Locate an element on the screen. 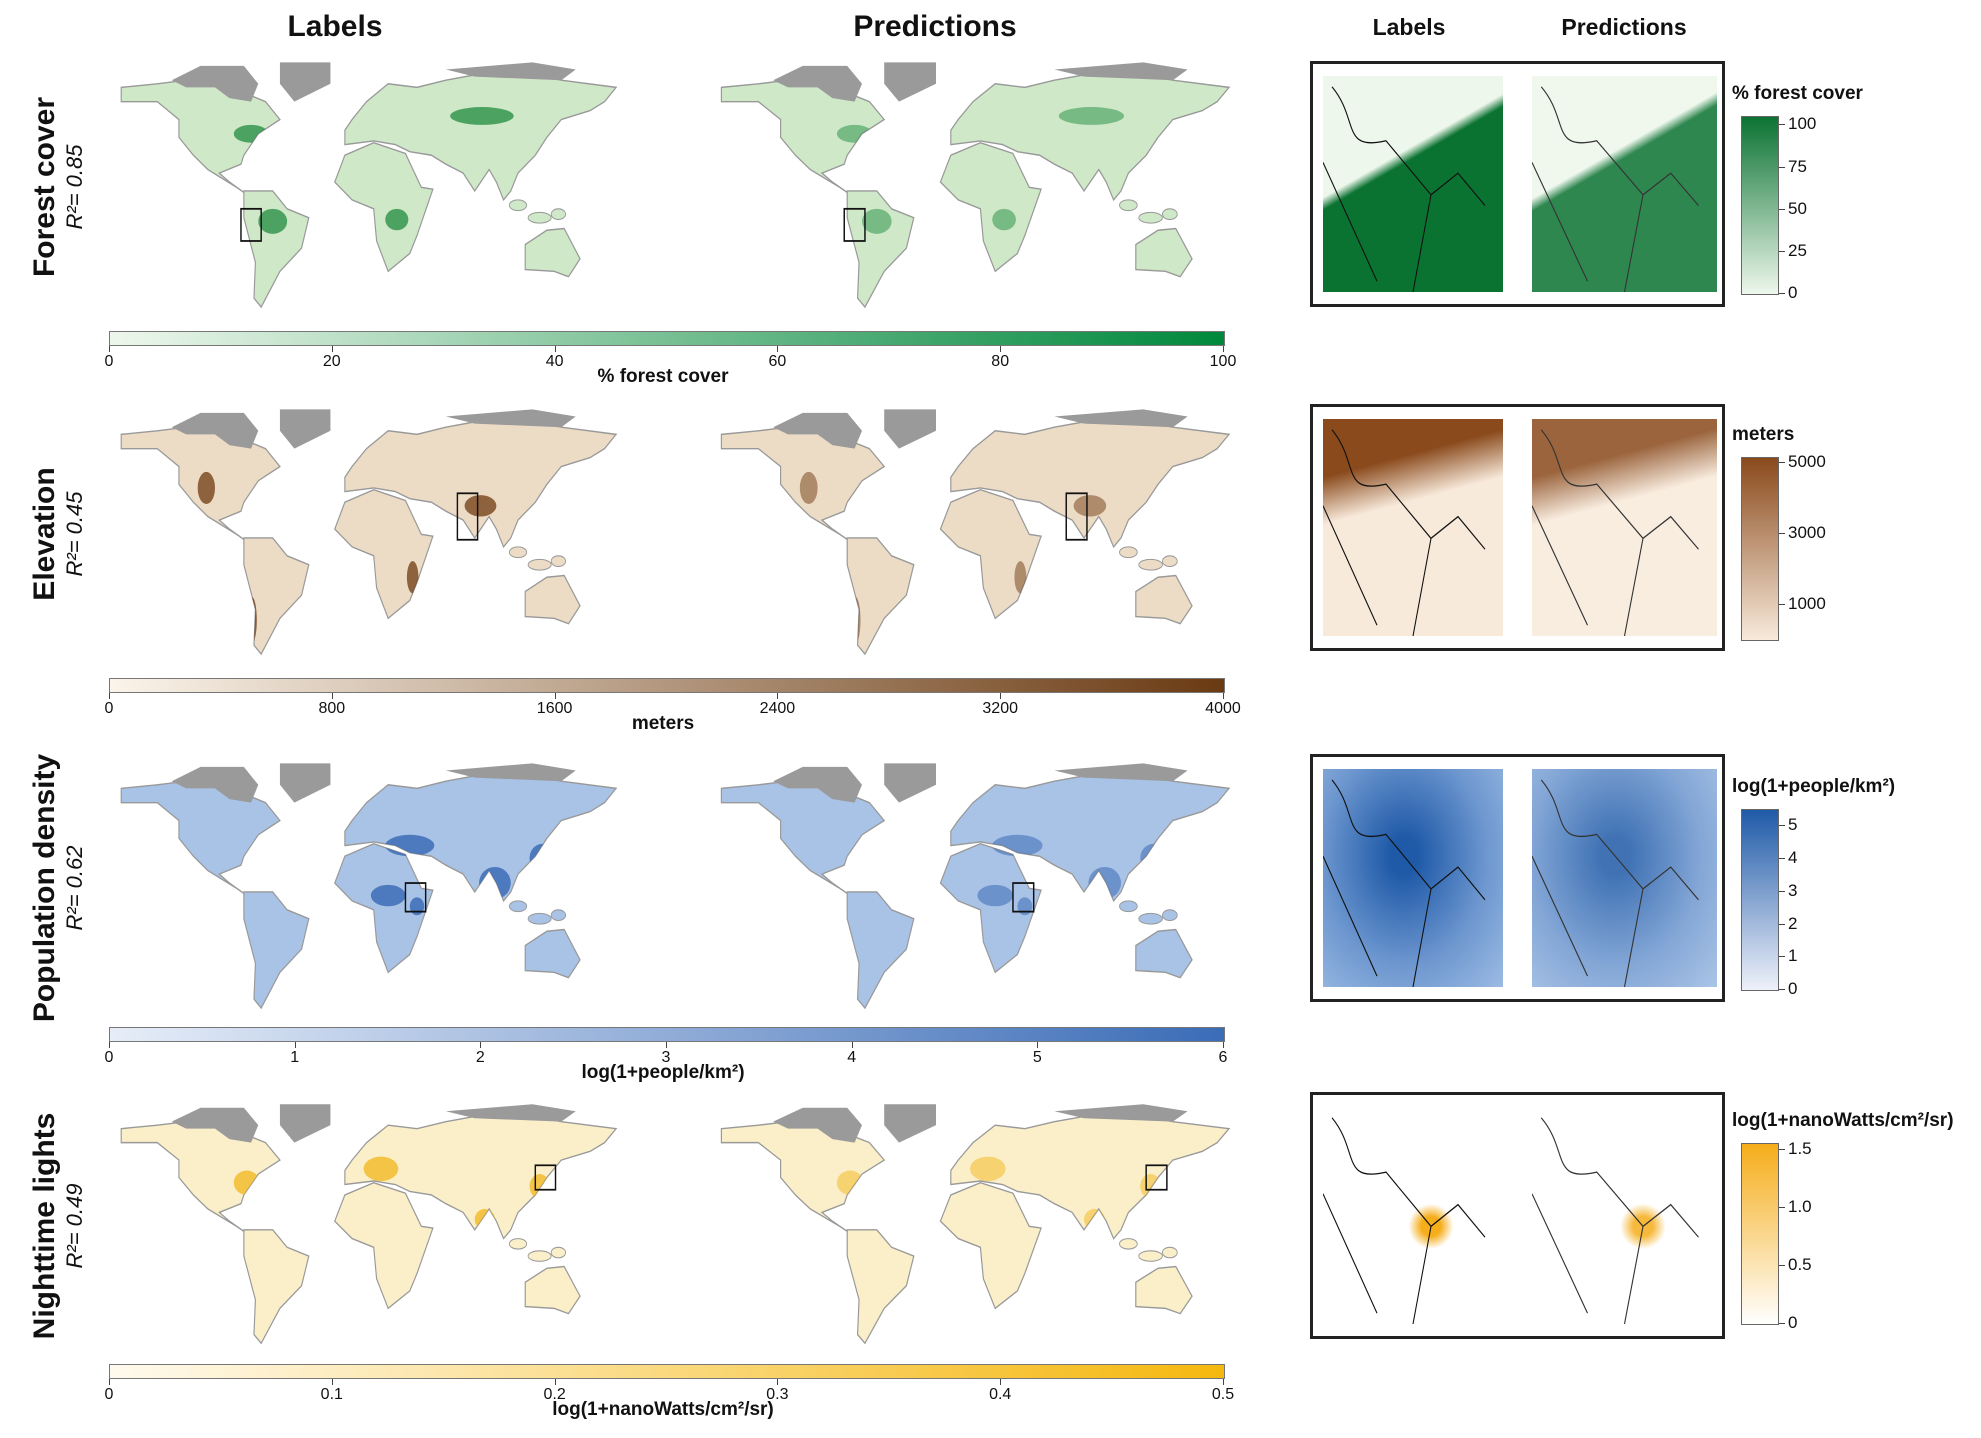 This screenshot has height=1438, width=1981. inset-colorbar-tick-label: 4 is located at coordinates (1793, 858).